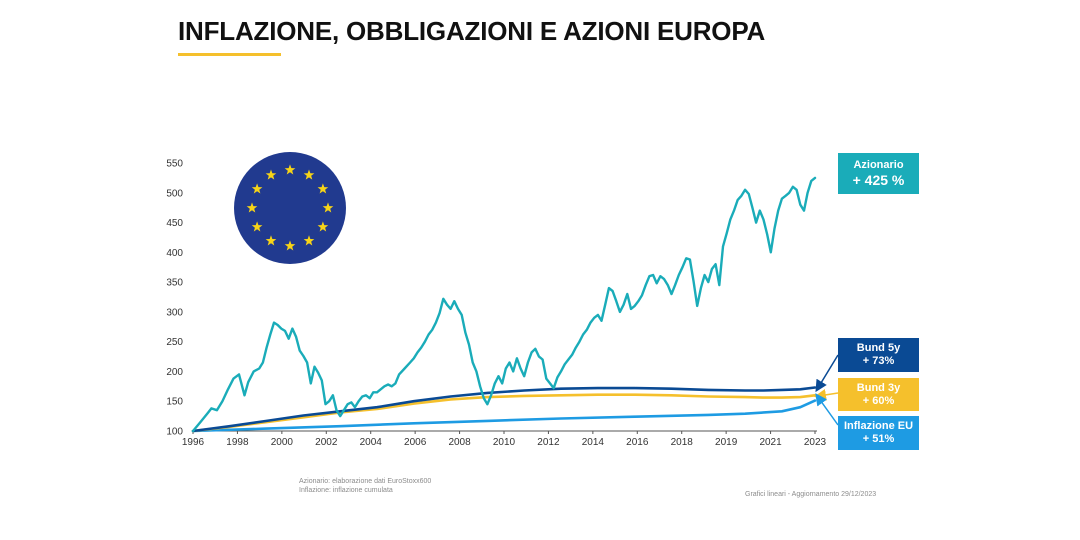 This screenshot has height=540, width=1080. Describe the element at coordinates (815, 442) in the screenshot. I see `x-tick-label: 2023` at that location.